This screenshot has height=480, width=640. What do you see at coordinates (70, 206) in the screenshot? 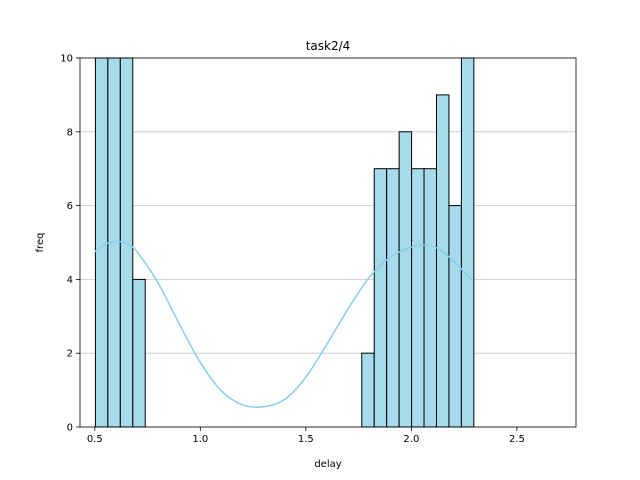
I see `y-tick-label: 6` at bounding box center [70, 206].